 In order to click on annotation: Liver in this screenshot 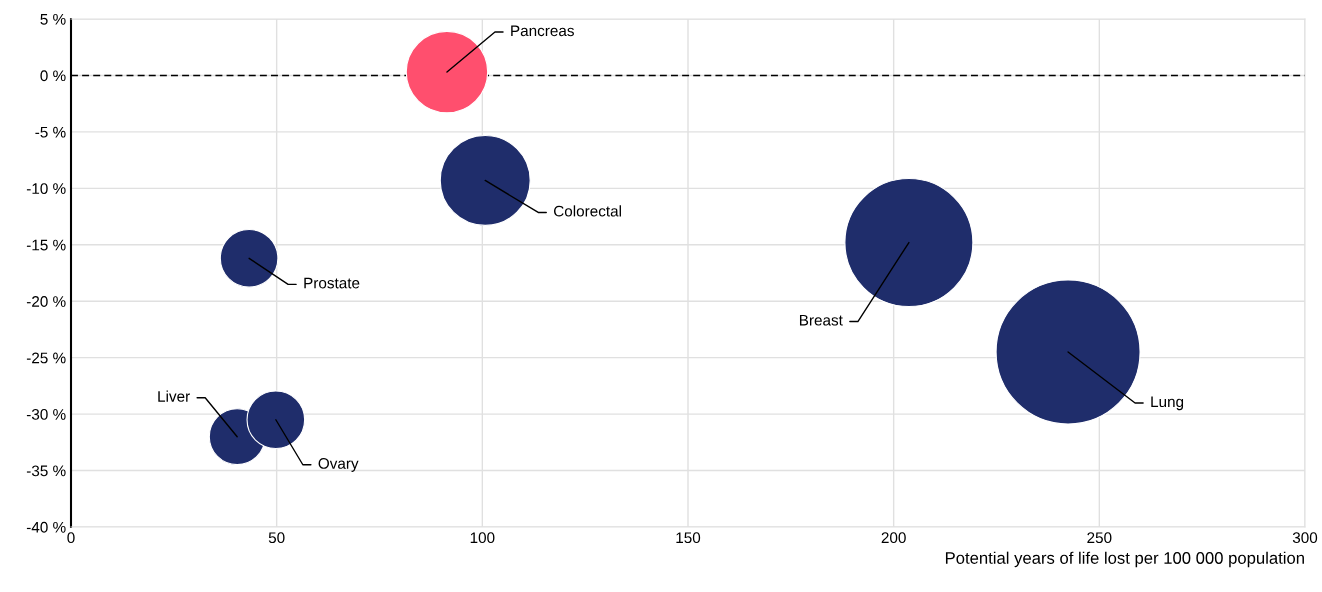, I will do `click(174, 396)`.